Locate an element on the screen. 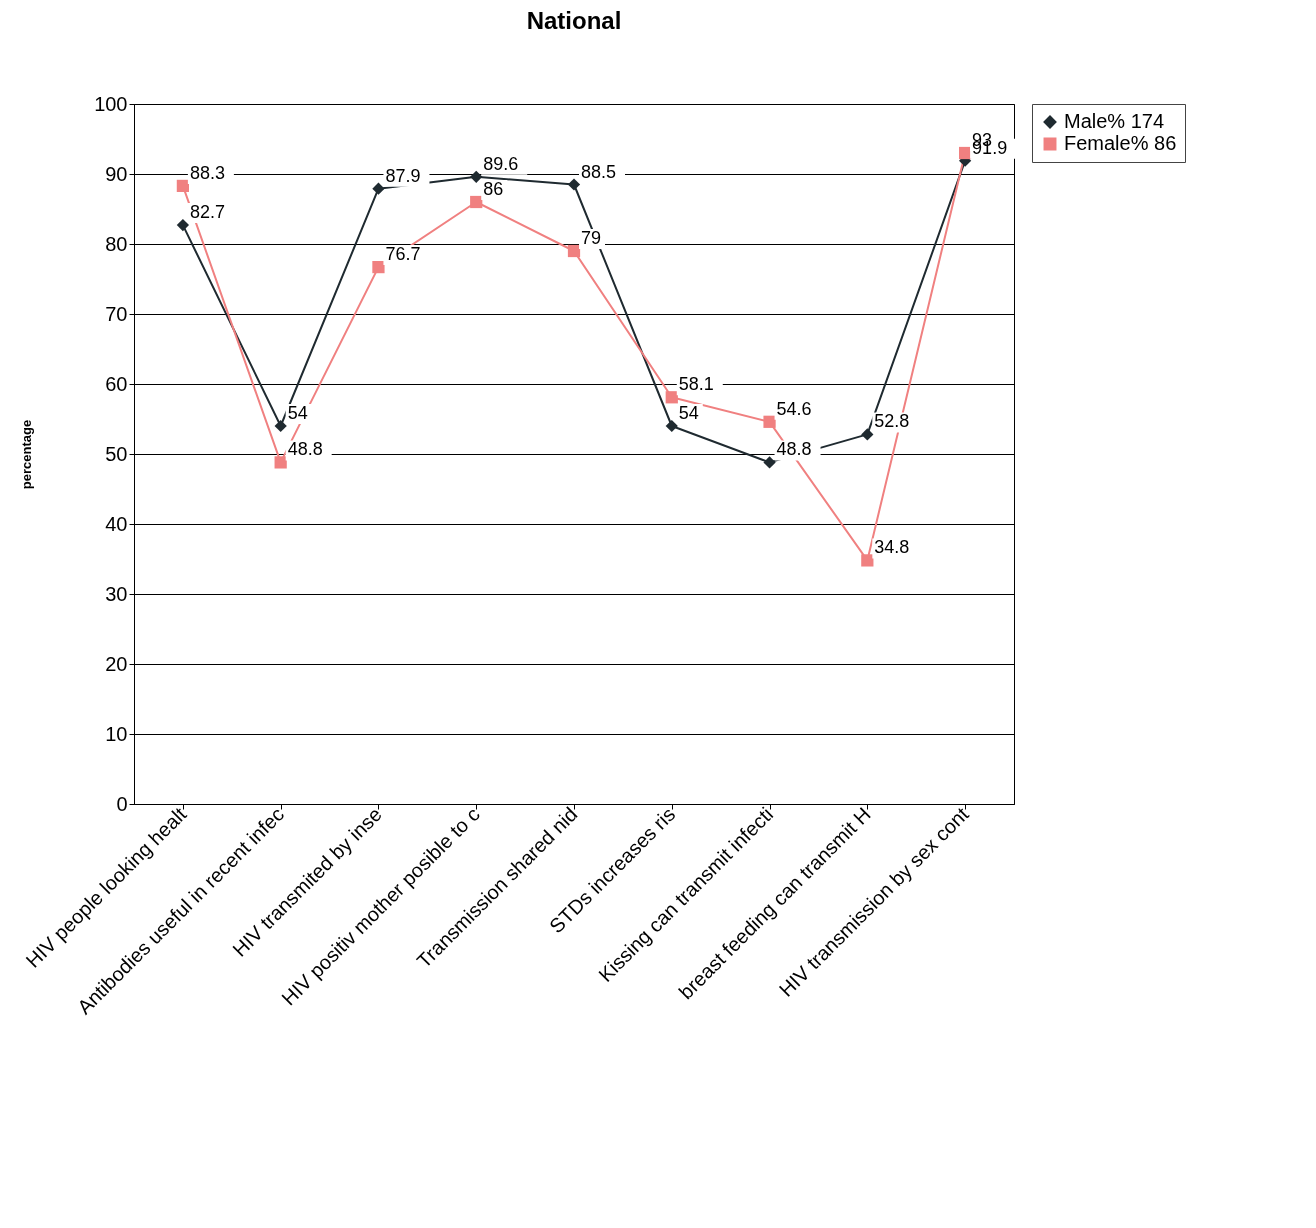 The width and height of the screenshot is (1316, 1228). data-label: 52.8 is located at coordinates (892, 421).